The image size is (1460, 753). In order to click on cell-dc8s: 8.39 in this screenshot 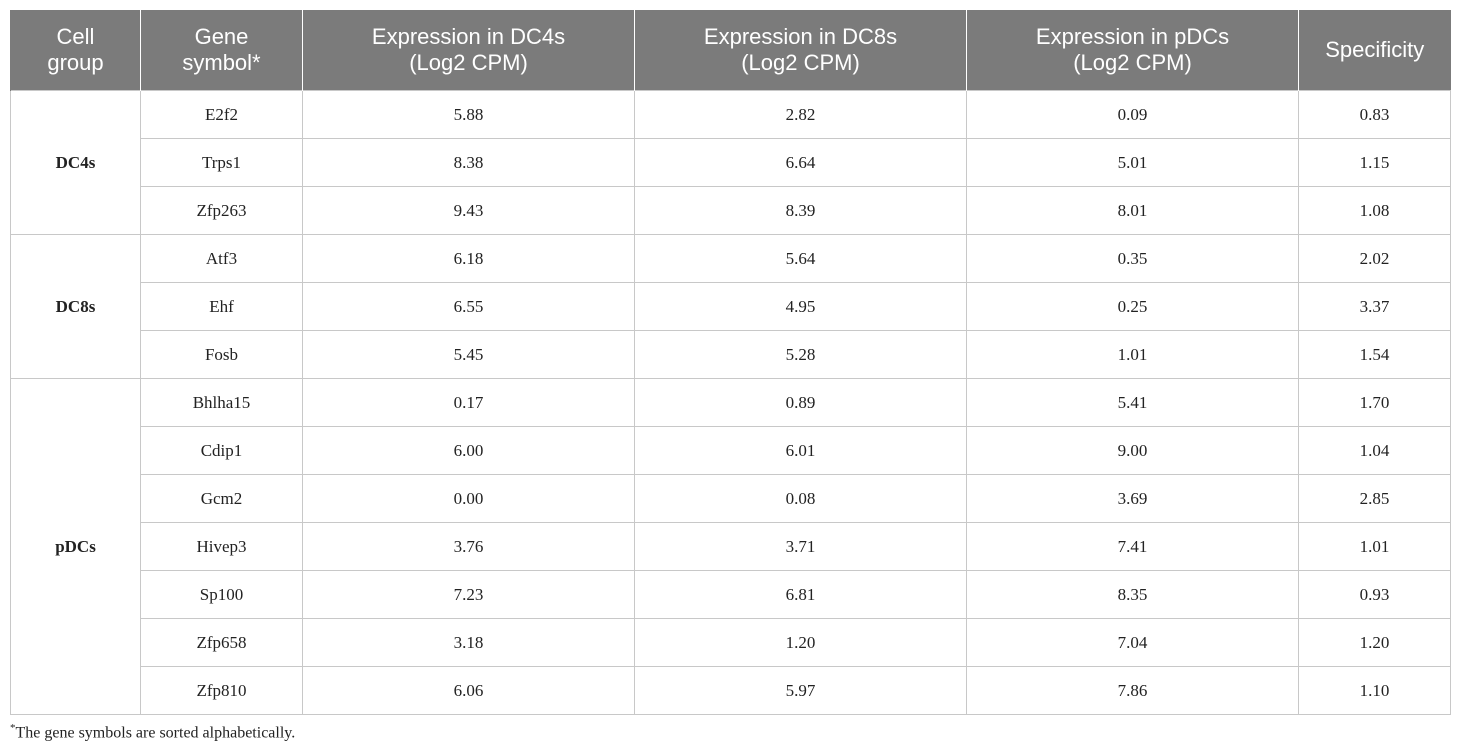, I will do `click(800, 210)`.